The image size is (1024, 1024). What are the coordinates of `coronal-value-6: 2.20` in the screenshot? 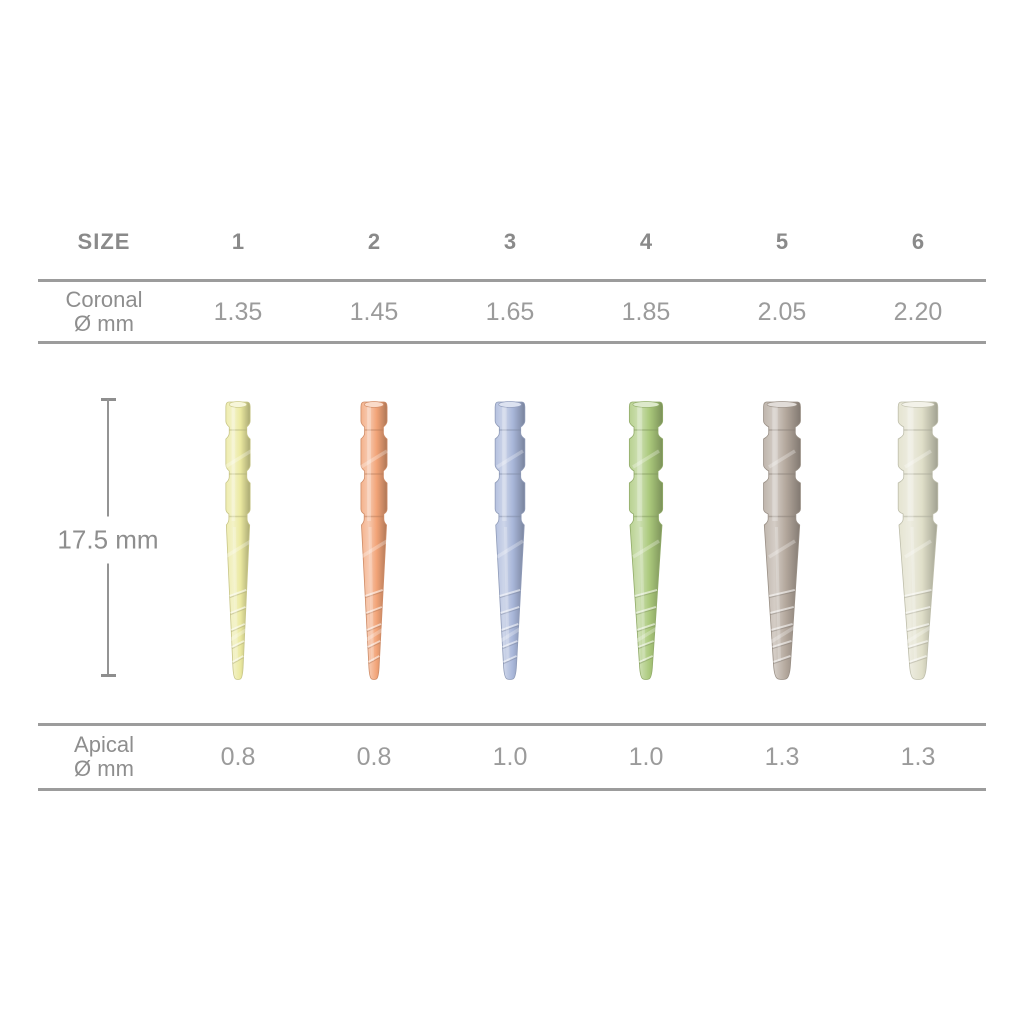 It's located at (918, 311).